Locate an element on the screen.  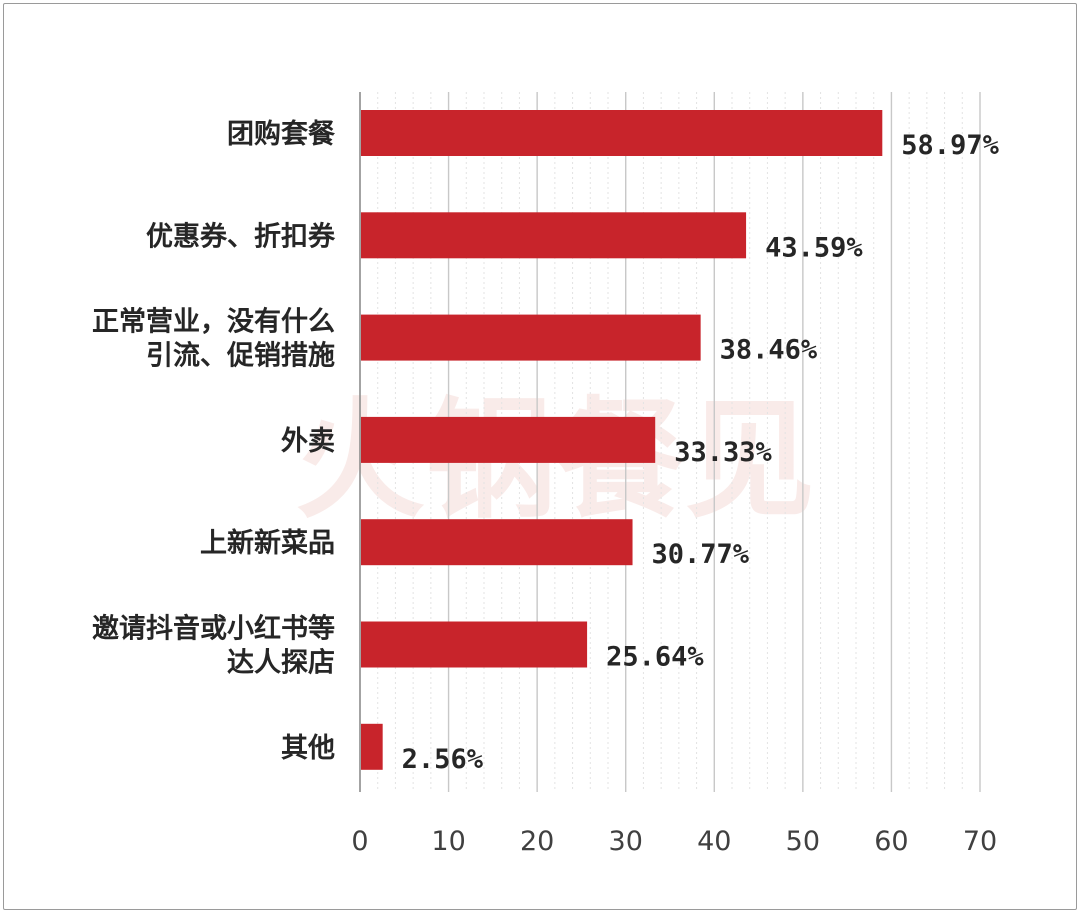
x-tick-label: 40 is located at coordinates (714, 841).